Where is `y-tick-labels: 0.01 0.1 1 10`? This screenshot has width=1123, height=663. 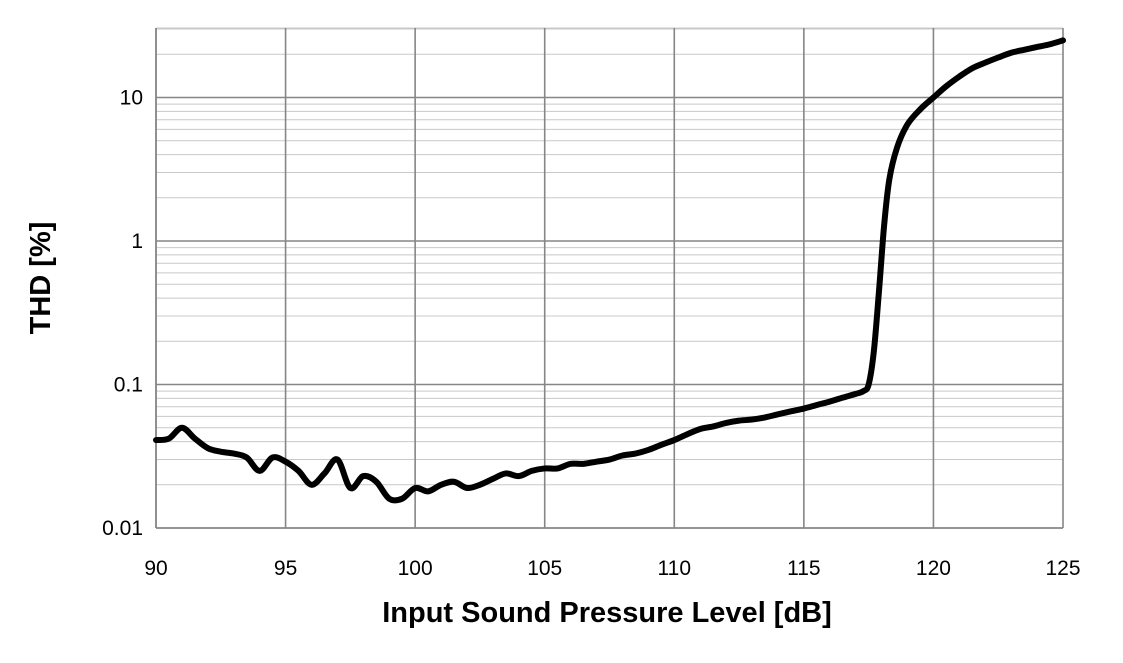 y-tick-labels: 0.01 0.1 1 10 is located at coordinates (122, 314).